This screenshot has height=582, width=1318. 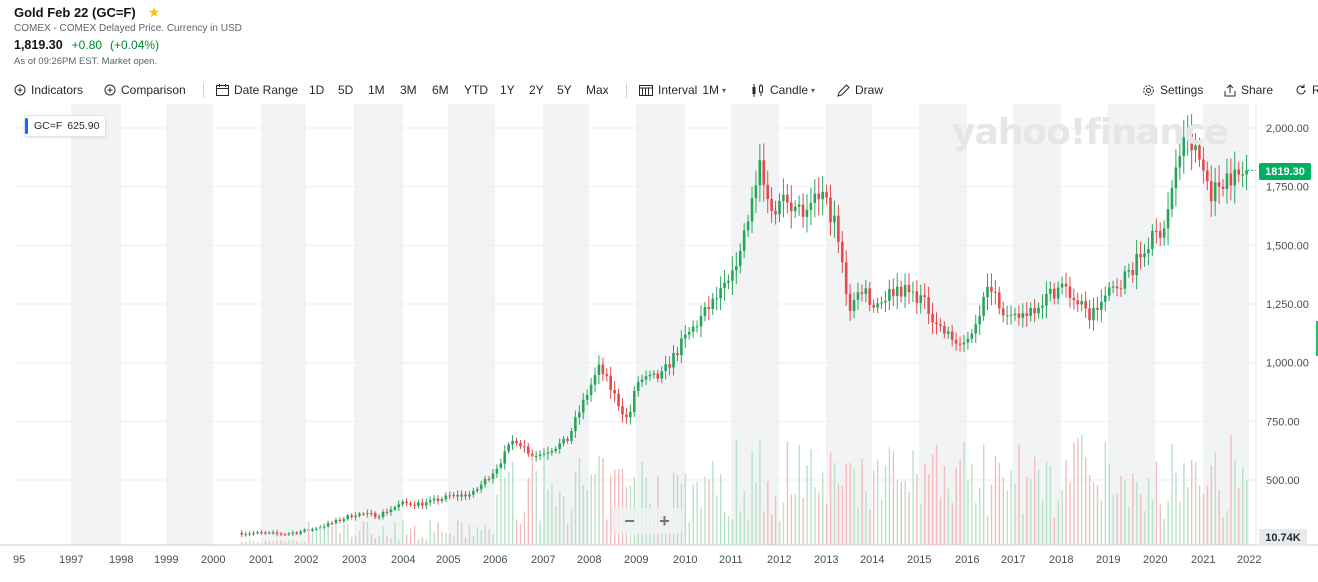 What do you see at coordinates (564, 90) in the screenshot?
I see `range-5y: 5Y` at bounding box center [564, 90].